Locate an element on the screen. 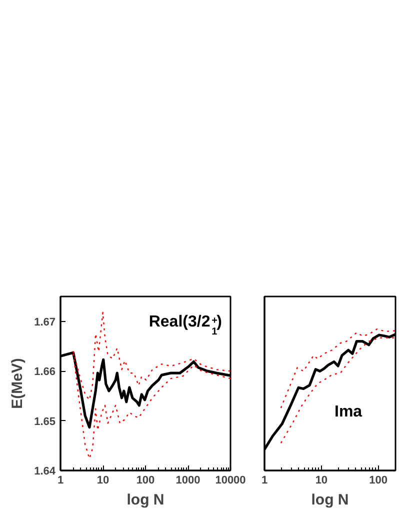  y-axis-title: E(MeV) is located at coordinates (17, 383).